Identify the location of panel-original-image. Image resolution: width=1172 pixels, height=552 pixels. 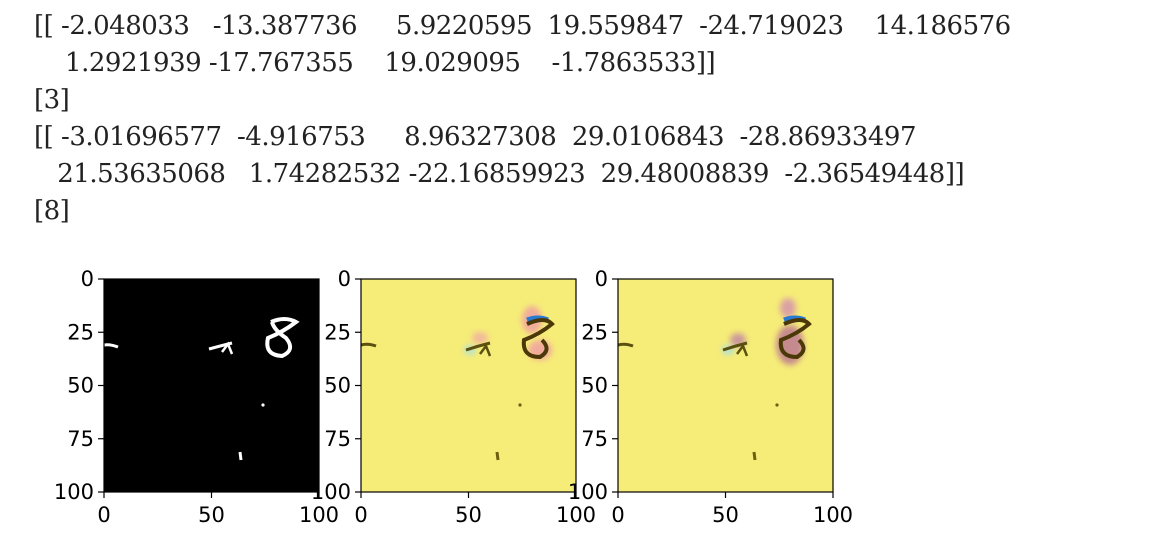
(211, 385).